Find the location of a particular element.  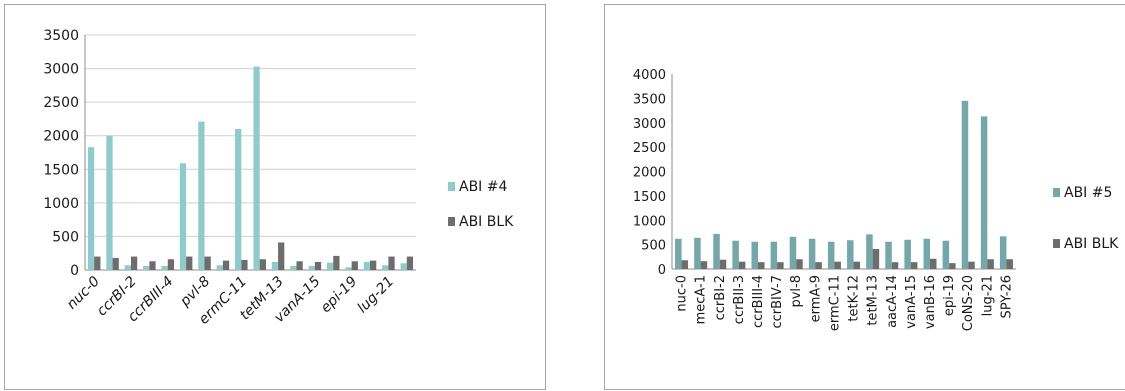

x-tick-label: SPY-26 is located at coordinates (1006, 296).